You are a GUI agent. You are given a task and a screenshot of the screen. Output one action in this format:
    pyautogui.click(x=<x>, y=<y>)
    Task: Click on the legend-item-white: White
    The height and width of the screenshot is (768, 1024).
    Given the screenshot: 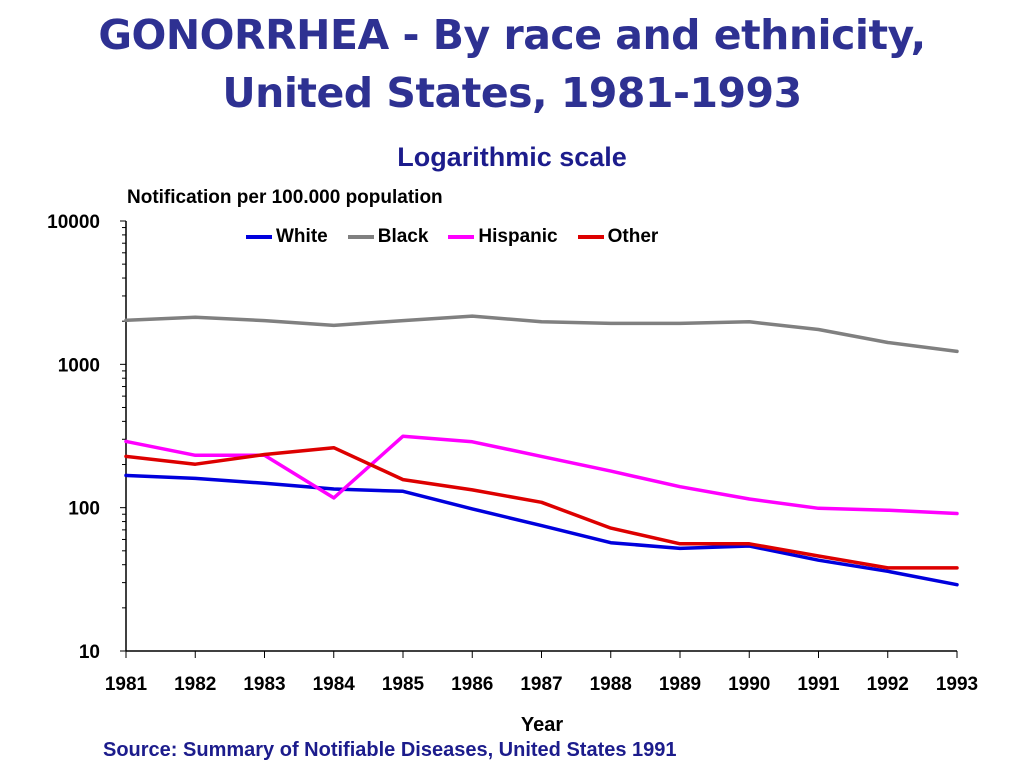 What is the action you would take?
    pyautogui.click(x=287, y=237)
    